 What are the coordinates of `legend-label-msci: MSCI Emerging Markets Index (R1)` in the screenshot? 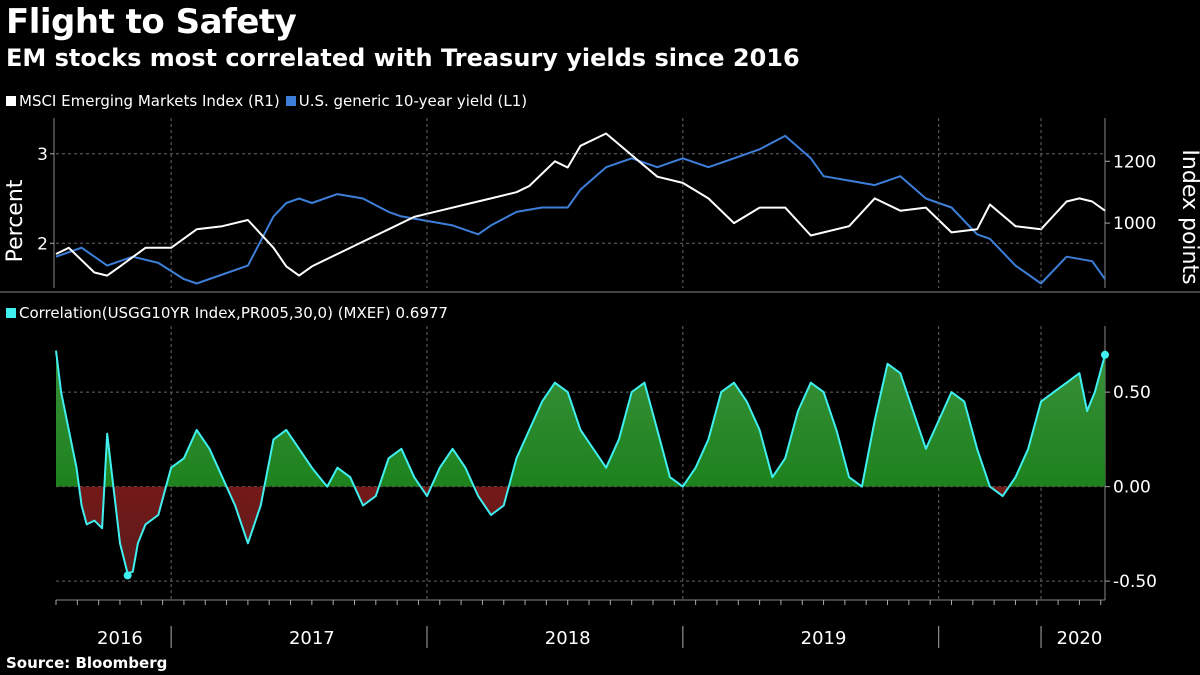 It's located at (149, 101).